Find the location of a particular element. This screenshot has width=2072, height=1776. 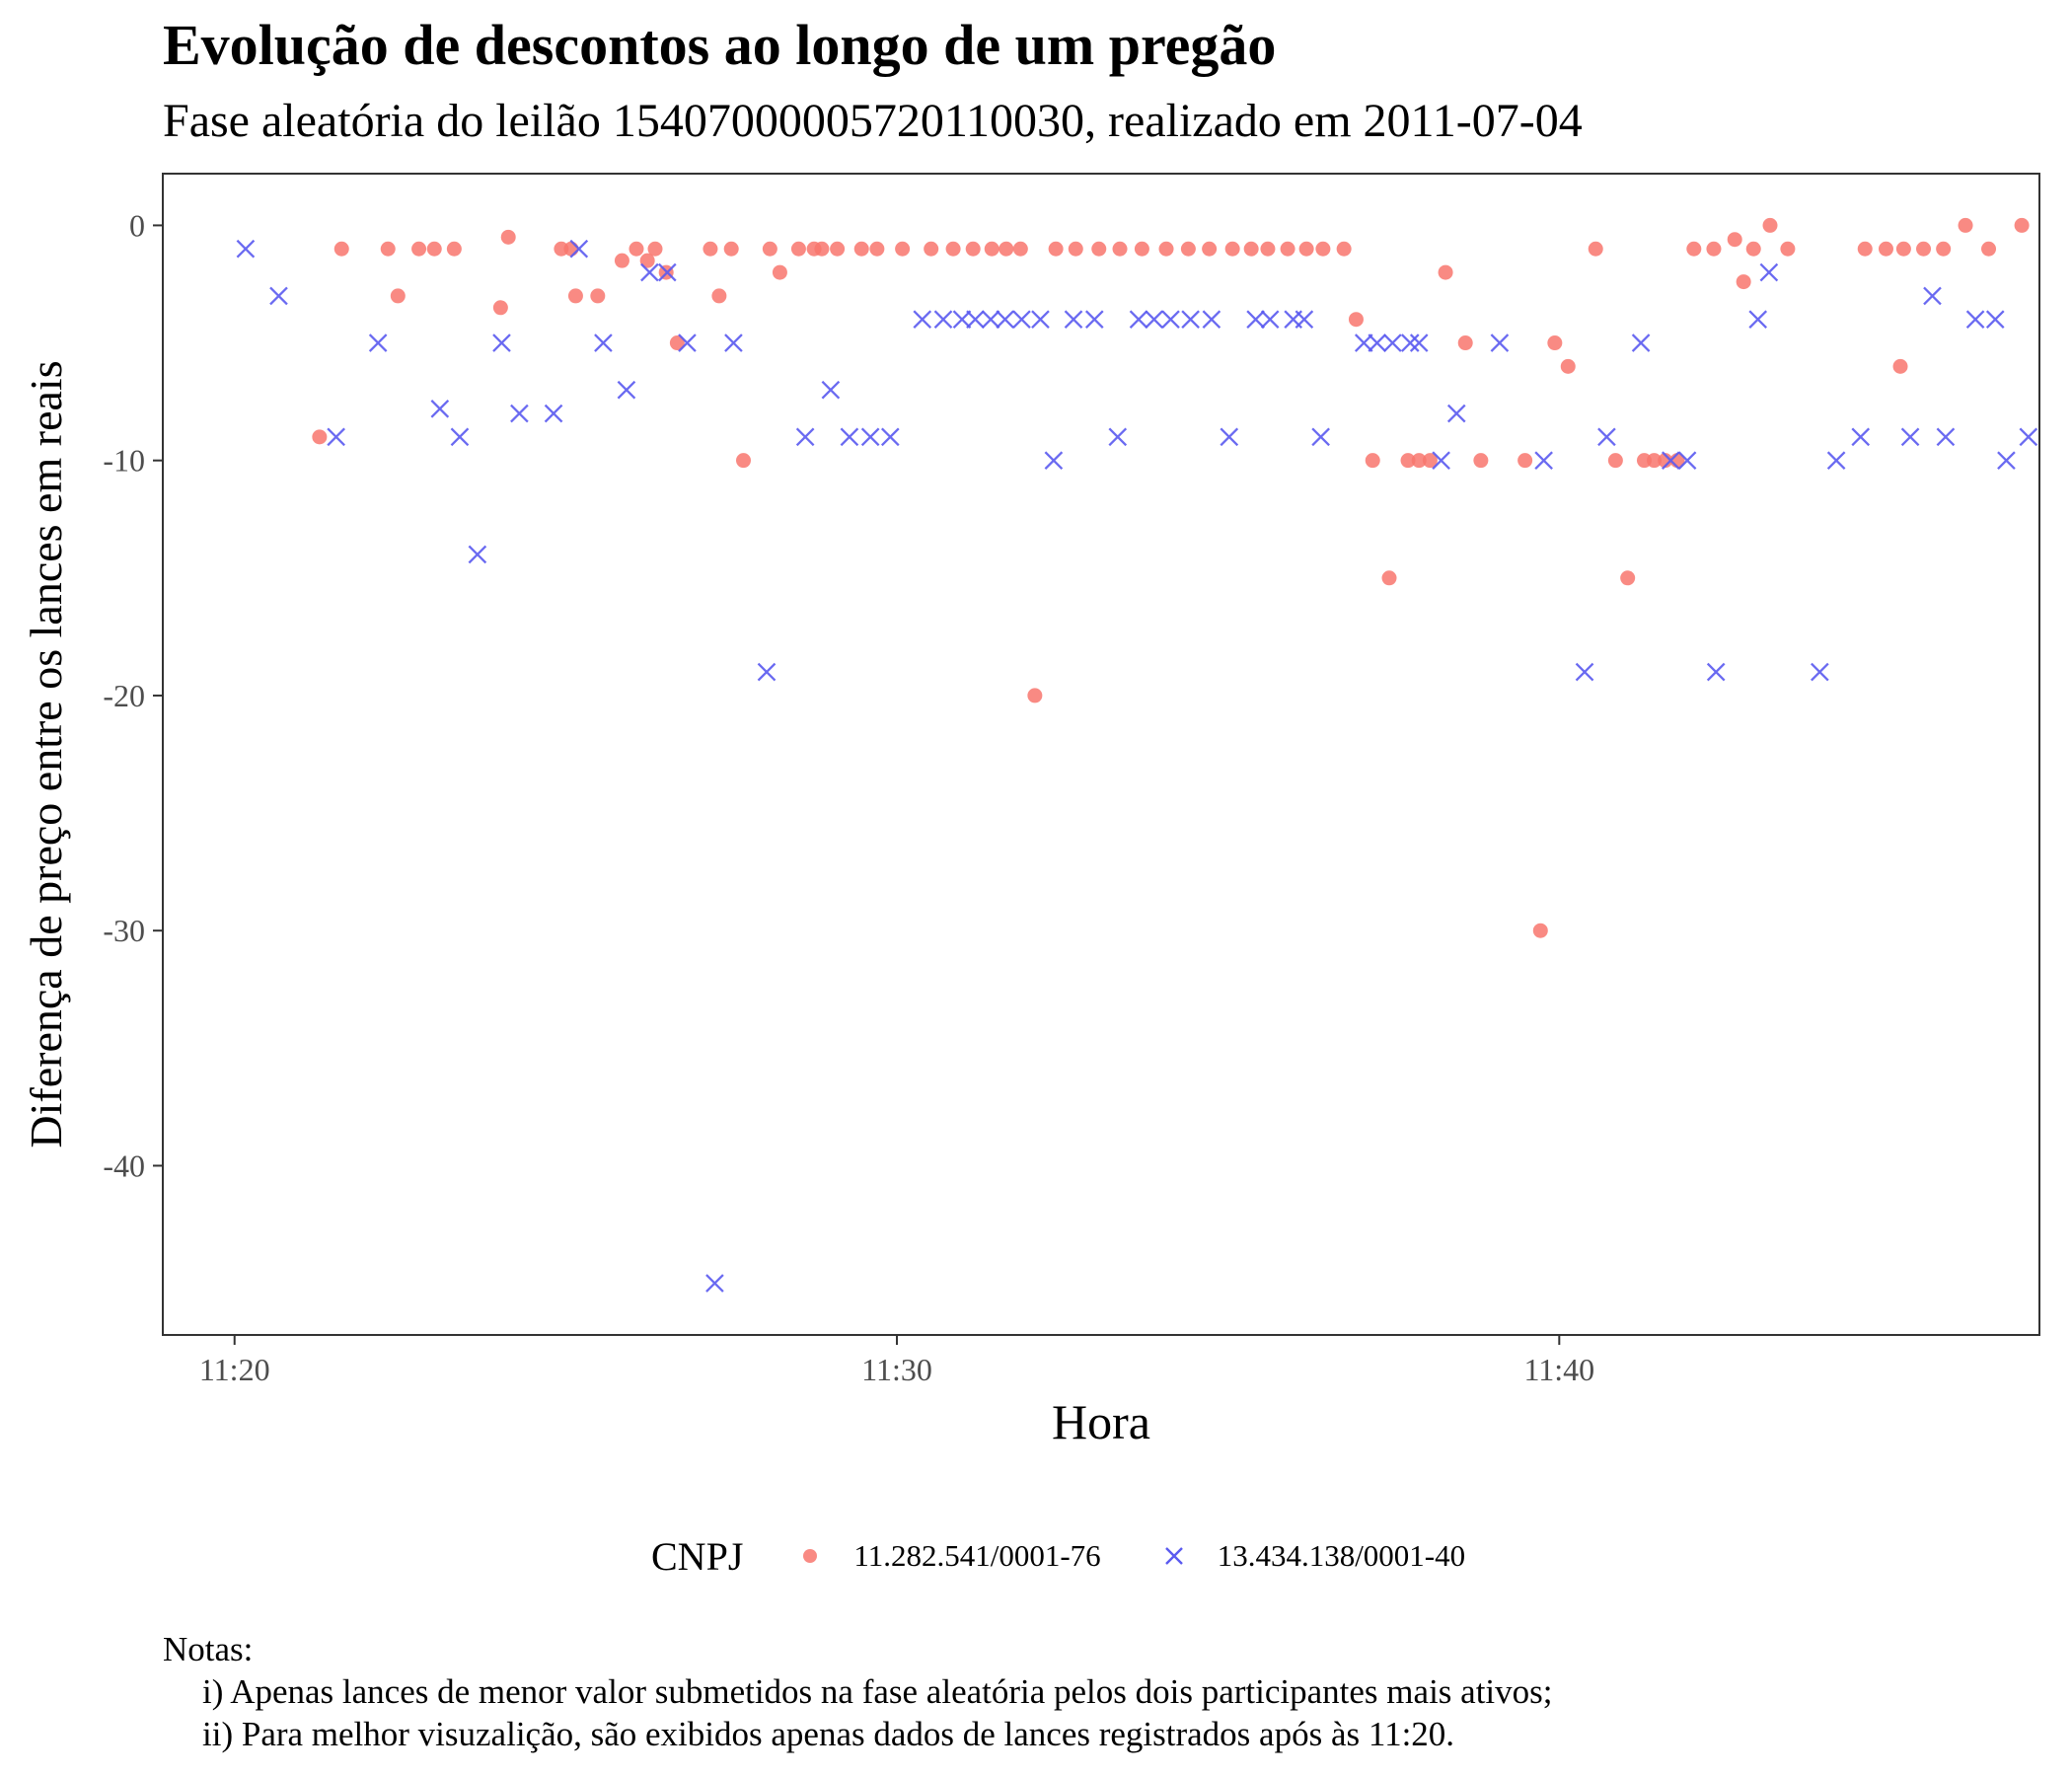

y-tick-label: 0 is located at coordinates (137, 225).